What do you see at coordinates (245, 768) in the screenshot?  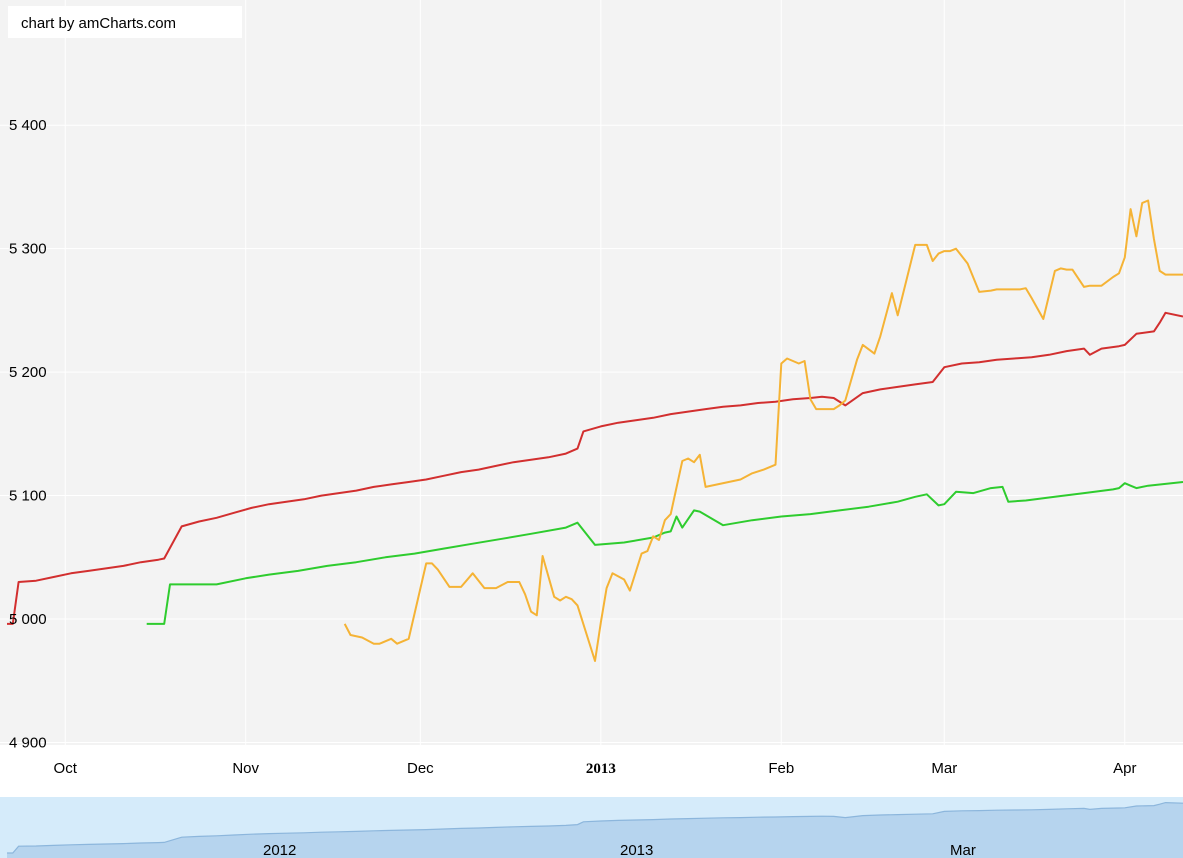 I see `x-tick-label: Nov` at bounding box center [245, 768].